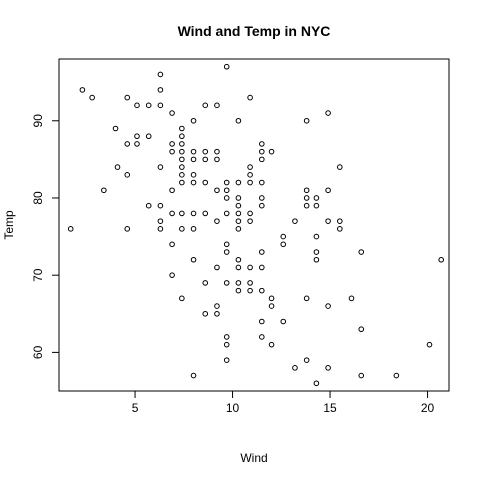 The height and width of the screenshot is (480, 480). I want to click on x-axis-label: Wind, so click(253, 458).